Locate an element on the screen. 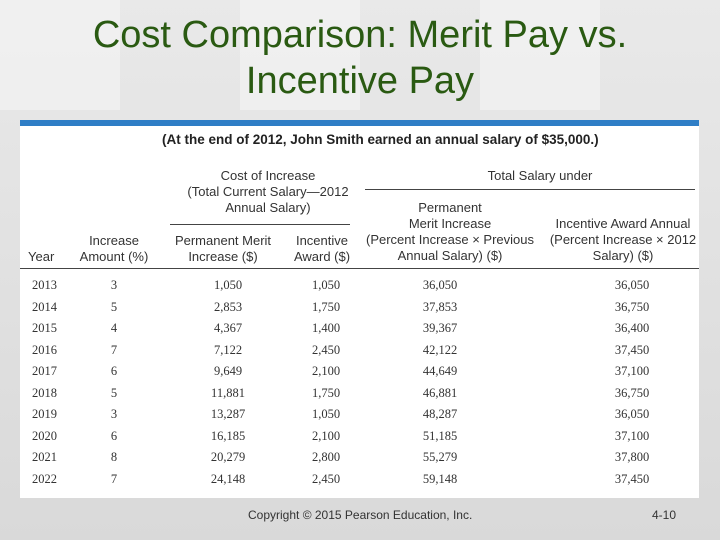  cell-total-incentive: 36,400 is located at coordinates (632, 328).